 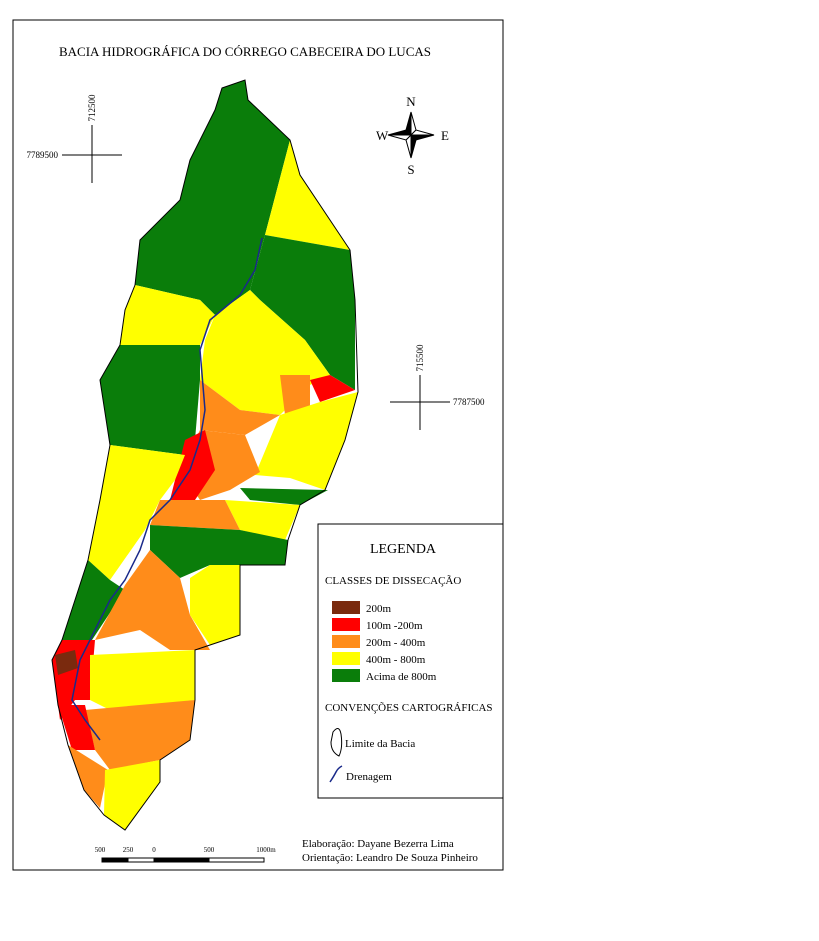 I want to click on scale-label: 1000m, so click(x=266, y=850).